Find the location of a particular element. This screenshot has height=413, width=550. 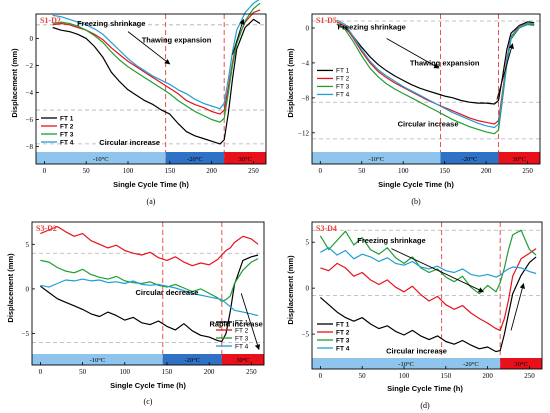

series-line-ft2 is located at coordinates (428, 289).